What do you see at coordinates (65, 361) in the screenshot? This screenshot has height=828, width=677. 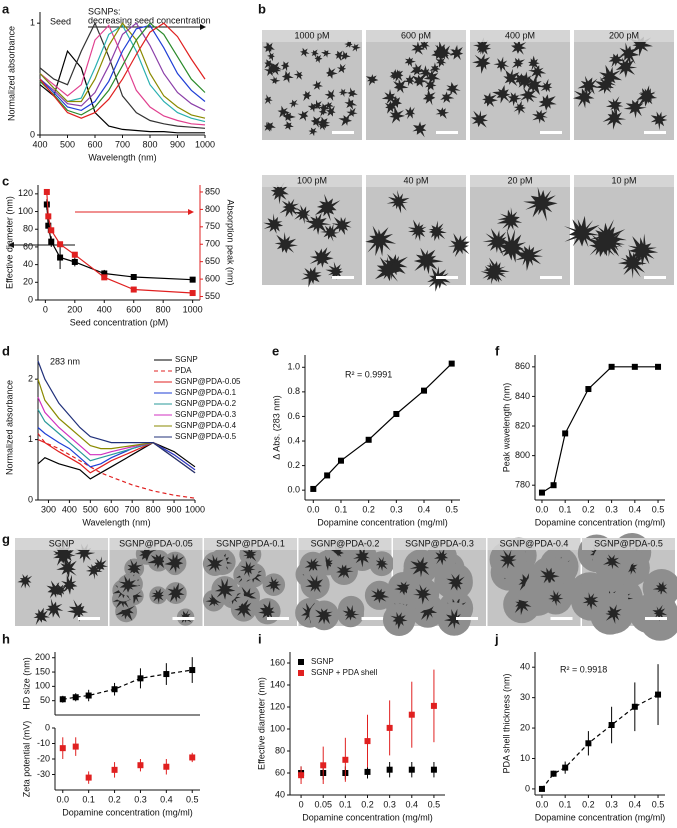 I see `annotation: 283 nm` at bounding box center [65, 361].